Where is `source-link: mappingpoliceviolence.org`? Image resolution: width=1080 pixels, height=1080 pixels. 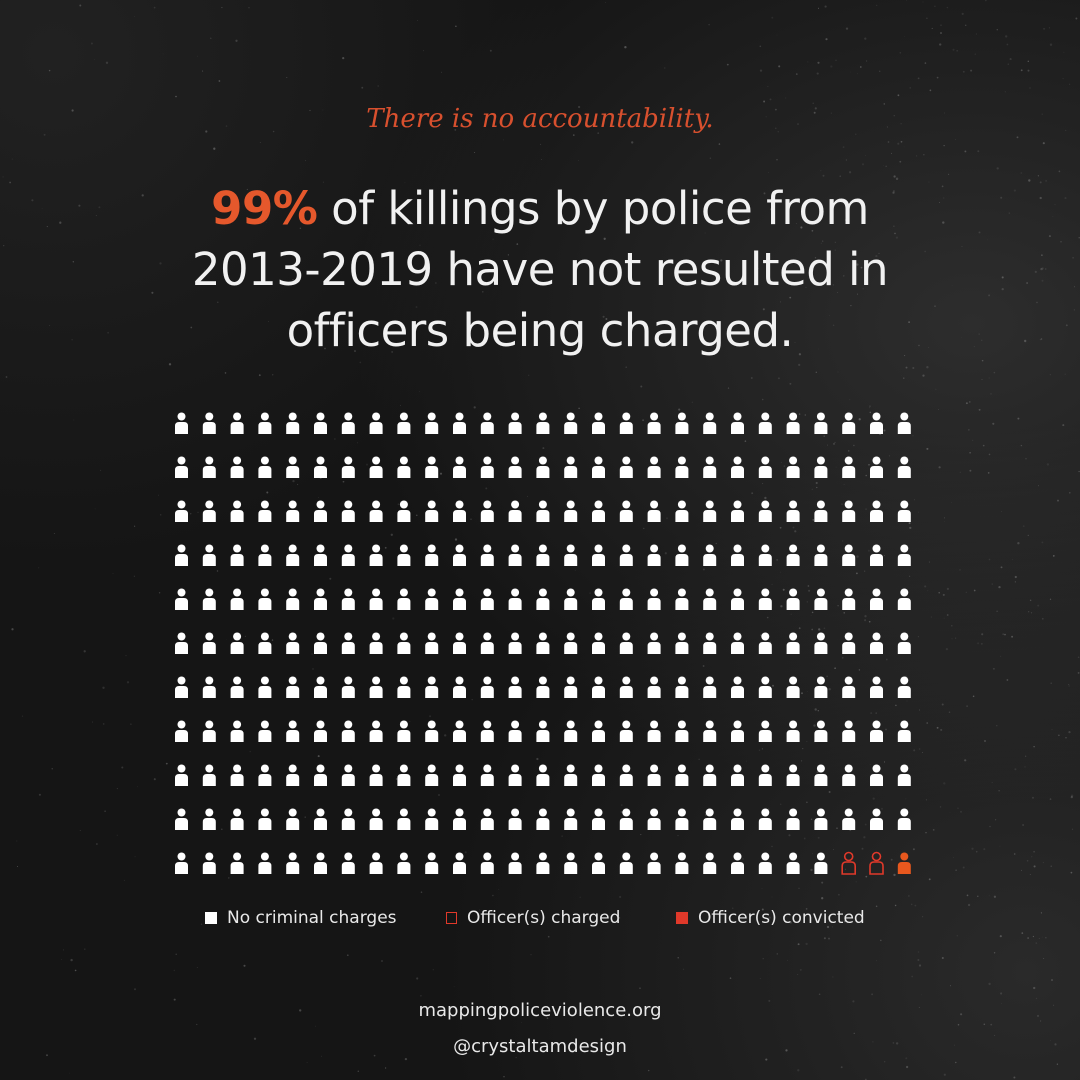 source-link: mappingpoliceviolence.org is located at coordinates (540, 1010).